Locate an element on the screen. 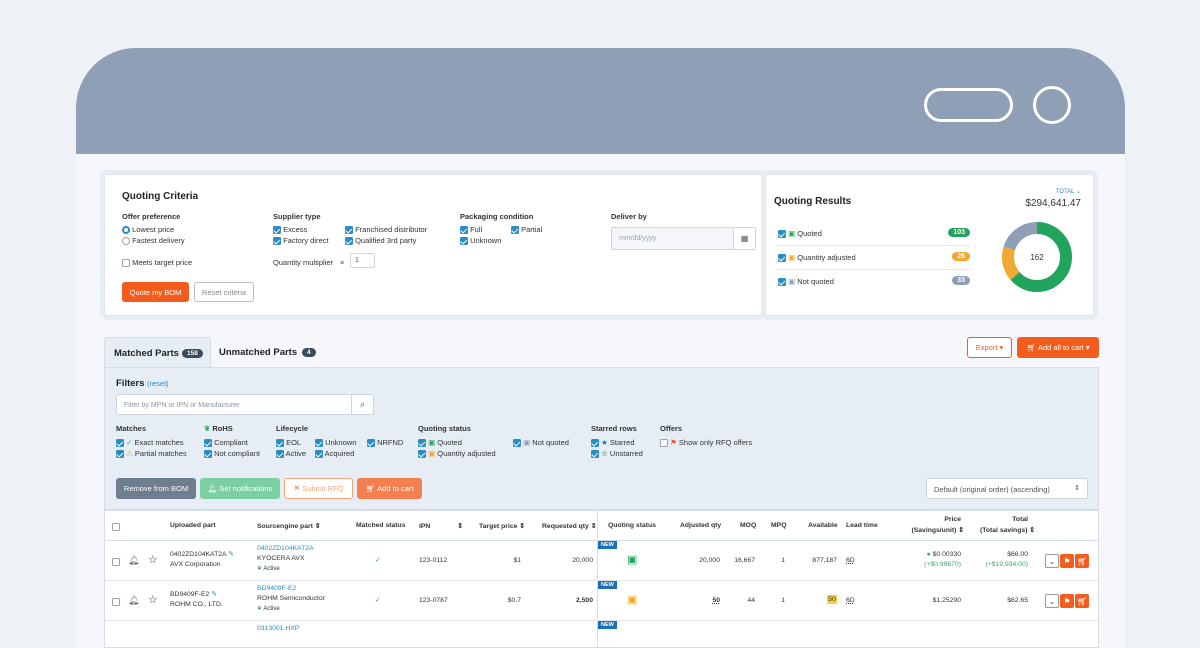  deliver-by-field: mm/dd/yyyy ▦ is located at coordinates (683, 238).